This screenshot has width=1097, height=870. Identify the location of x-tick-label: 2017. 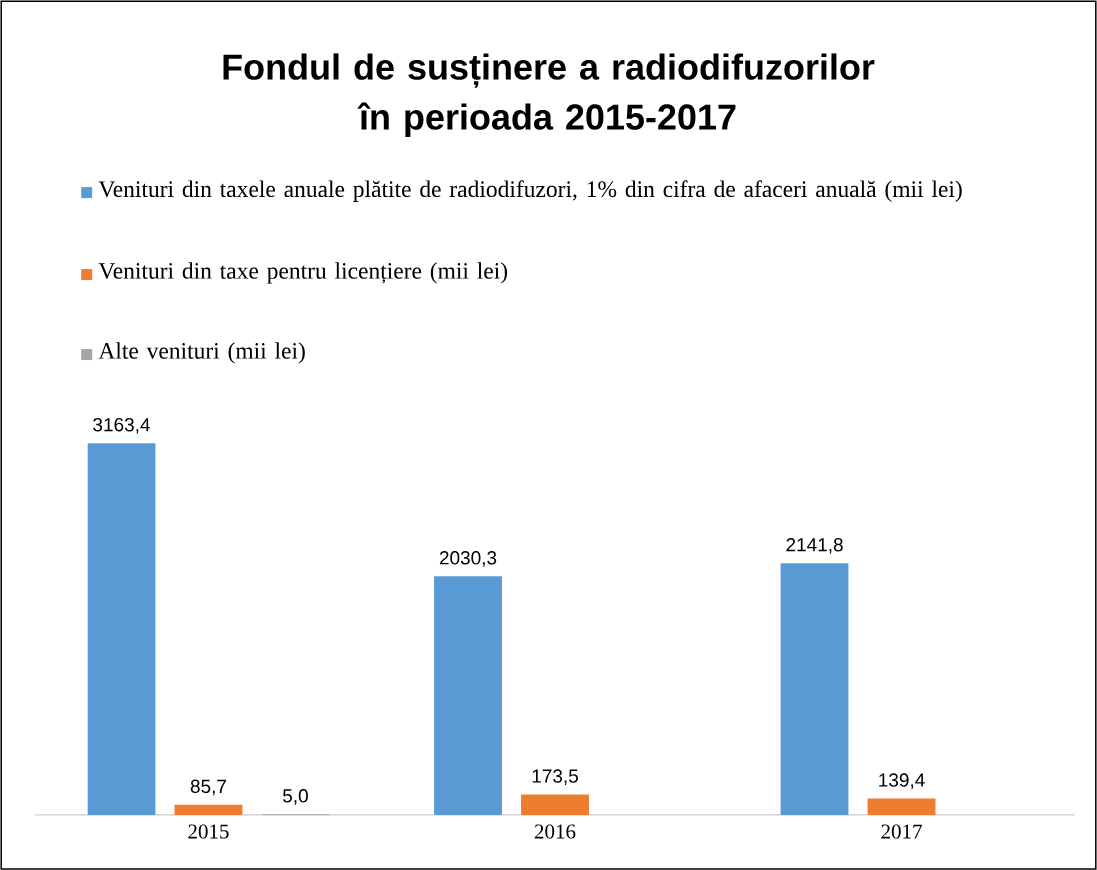
(901, 831).